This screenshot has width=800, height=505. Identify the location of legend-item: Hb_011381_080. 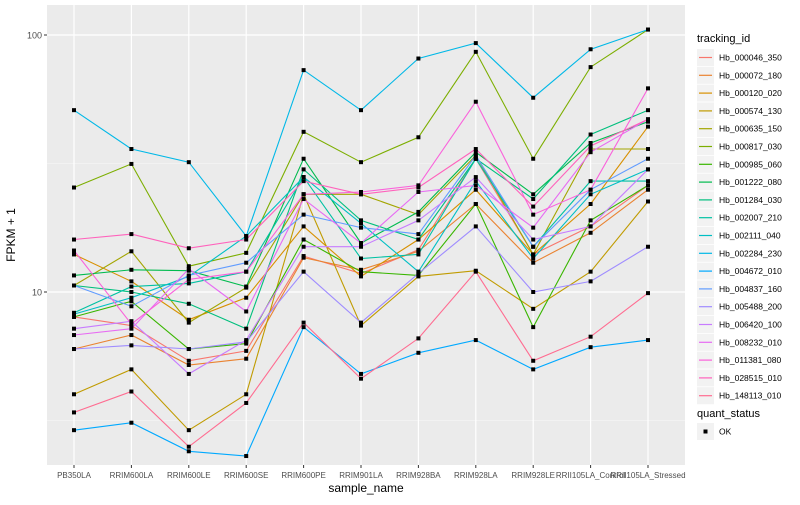
(739, 360).